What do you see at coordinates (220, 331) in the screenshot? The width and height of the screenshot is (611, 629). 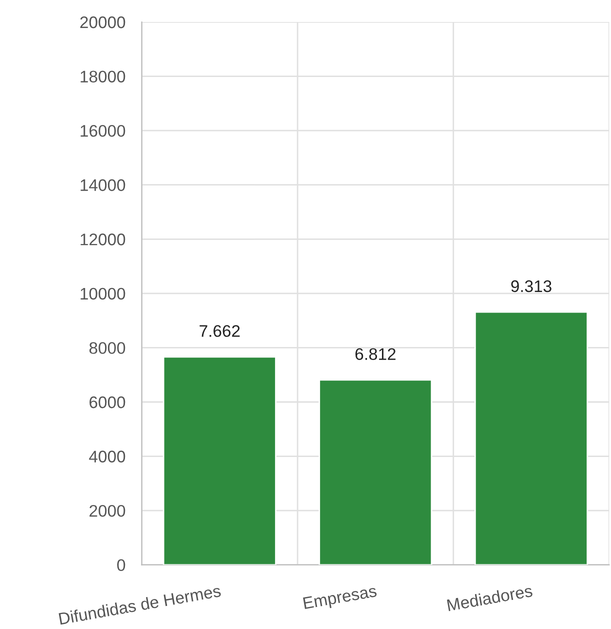 I see `data-label: 7.662` at bounding box center [220, 331].